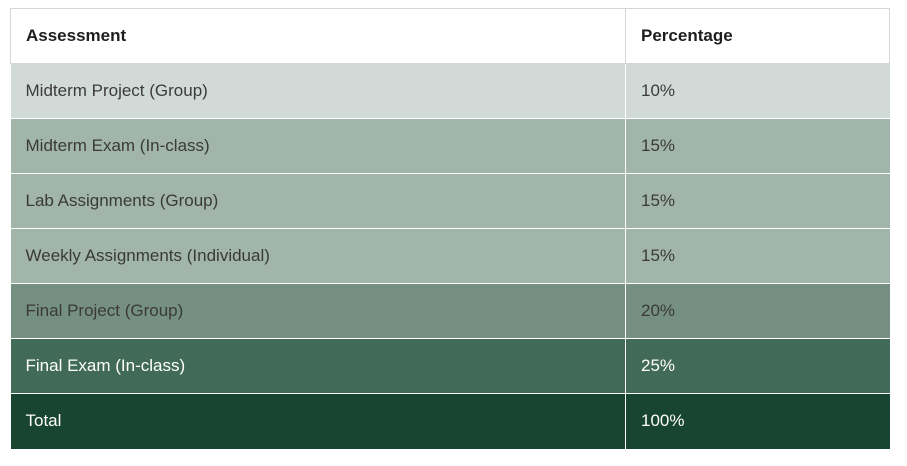 This screenshot has width=907, height=466. What do you see at coordinates (318, 366) in the screenshot?
I see `assessment-cell: Final Exam (In-class)` at bounding box center [318, 366].